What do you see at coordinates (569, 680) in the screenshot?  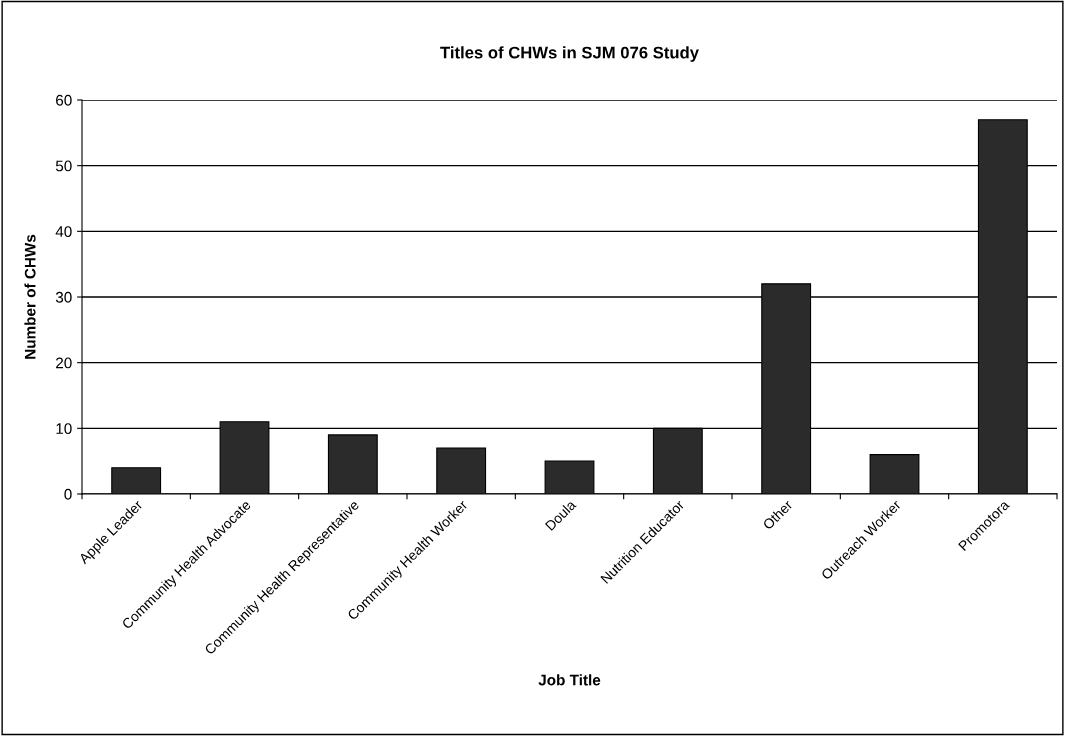 I see `x-axis-title: Job Title` at bounding box center [569, 680].